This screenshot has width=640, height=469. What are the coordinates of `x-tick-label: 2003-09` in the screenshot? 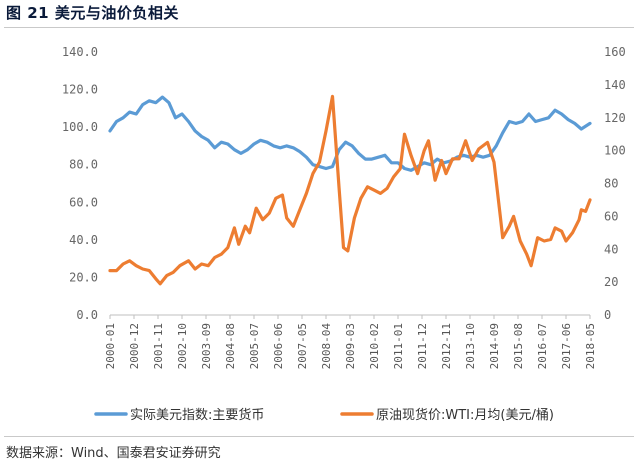 It's located at (206, 346).